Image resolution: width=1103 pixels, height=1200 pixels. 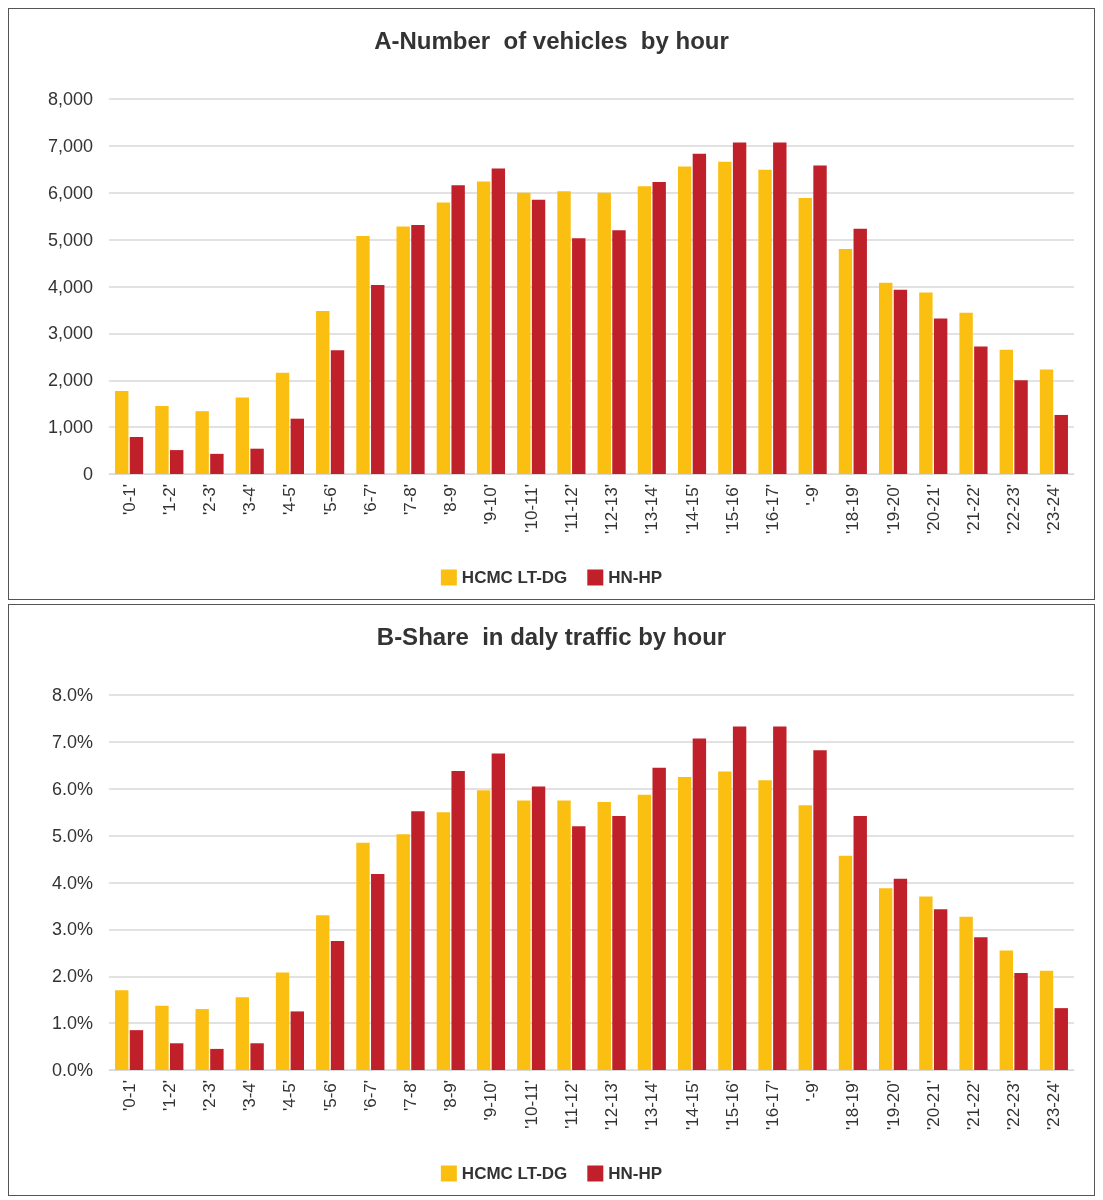 What do you see at coordinates (514, 1173) in the screenshot?
I see `legend-label: HCMC LT-DG` at bounding box center [514, 1173].